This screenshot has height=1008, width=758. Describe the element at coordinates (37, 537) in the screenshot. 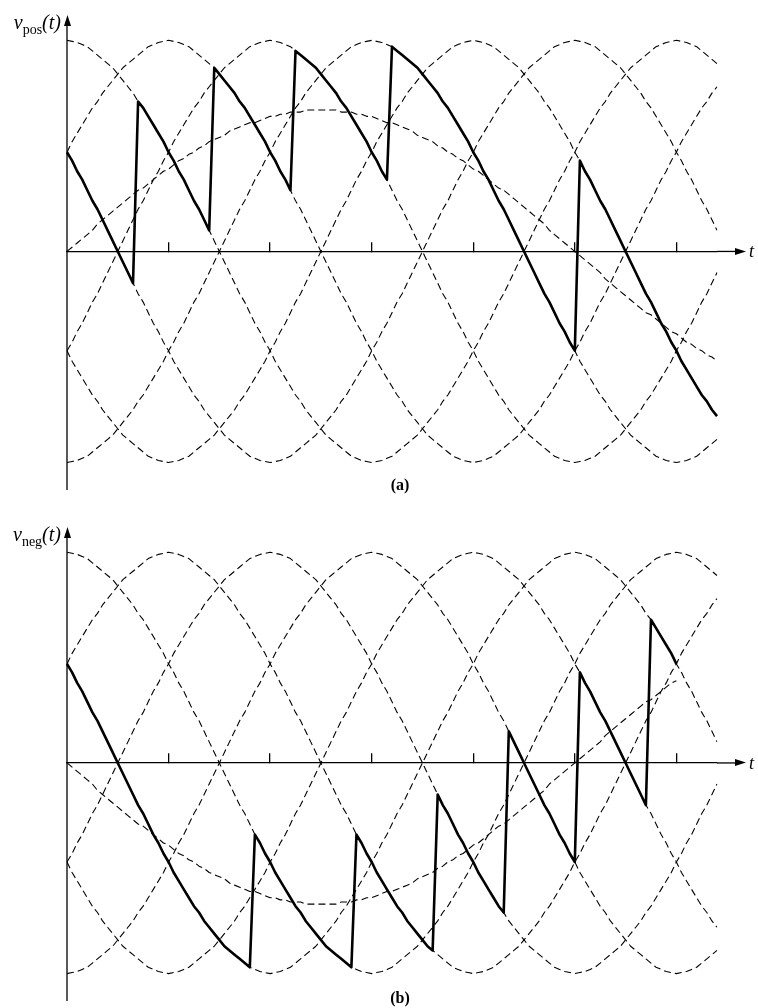

I see `y-axis-title: v$_{neg}$(t)` at that location.